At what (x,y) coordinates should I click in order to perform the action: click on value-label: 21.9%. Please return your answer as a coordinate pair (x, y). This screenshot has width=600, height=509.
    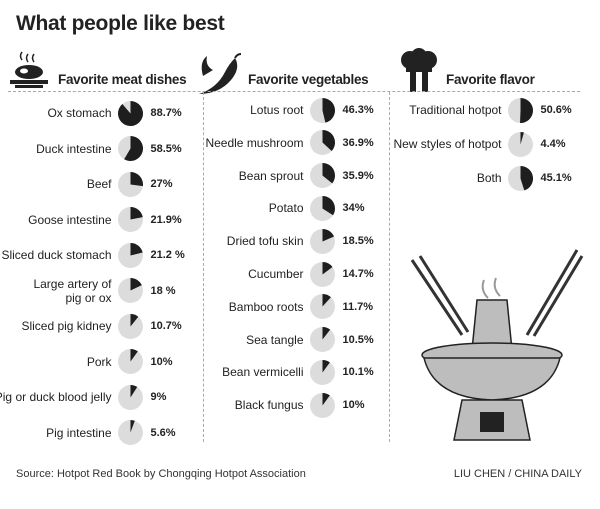
    Looking at the image, I should click on (166, 219).